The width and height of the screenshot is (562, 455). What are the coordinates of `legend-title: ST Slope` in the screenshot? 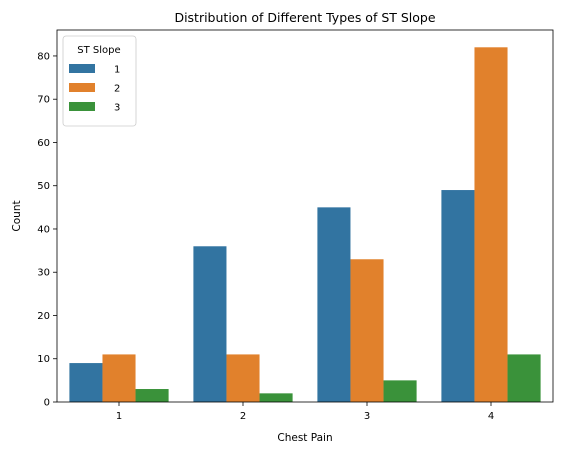 It's located at (98, 50).